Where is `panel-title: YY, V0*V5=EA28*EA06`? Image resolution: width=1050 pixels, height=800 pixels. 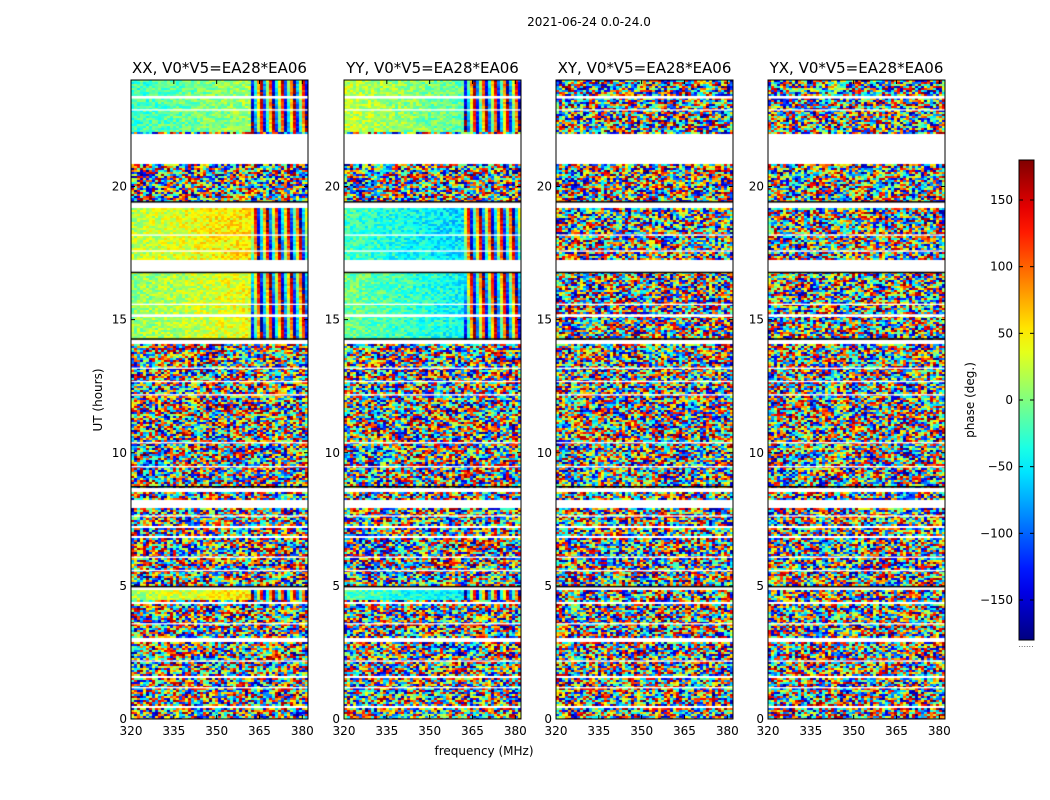
panel-title: YY, V0*V5=EA28*EA06 is located at coordinates (432, 68).